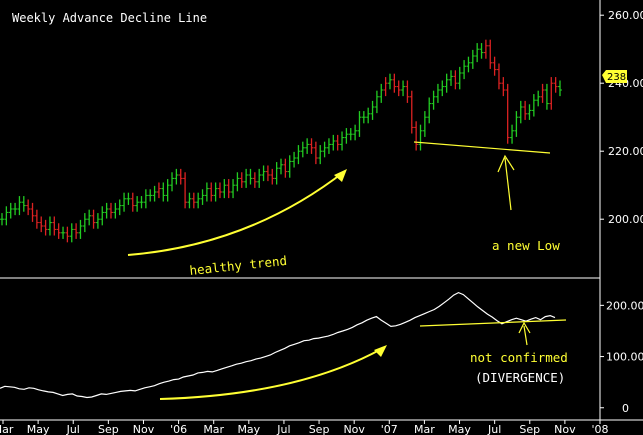  What do you see at coordinates (625, 219) in the screenshot?
I see `price-tick-label: 200.00` at bounding box center [625, 219].